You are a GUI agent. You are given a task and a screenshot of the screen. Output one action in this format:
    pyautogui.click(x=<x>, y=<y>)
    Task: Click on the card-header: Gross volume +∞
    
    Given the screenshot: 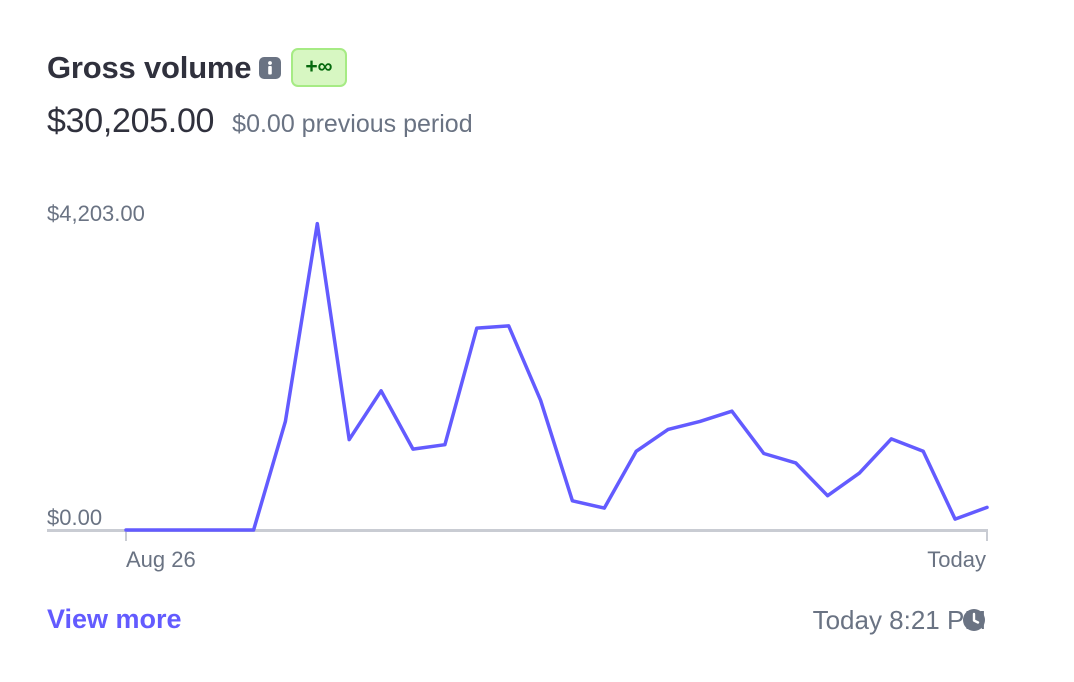 What is the action you would take?
    pyautogui.click(x=197, y=67)
    